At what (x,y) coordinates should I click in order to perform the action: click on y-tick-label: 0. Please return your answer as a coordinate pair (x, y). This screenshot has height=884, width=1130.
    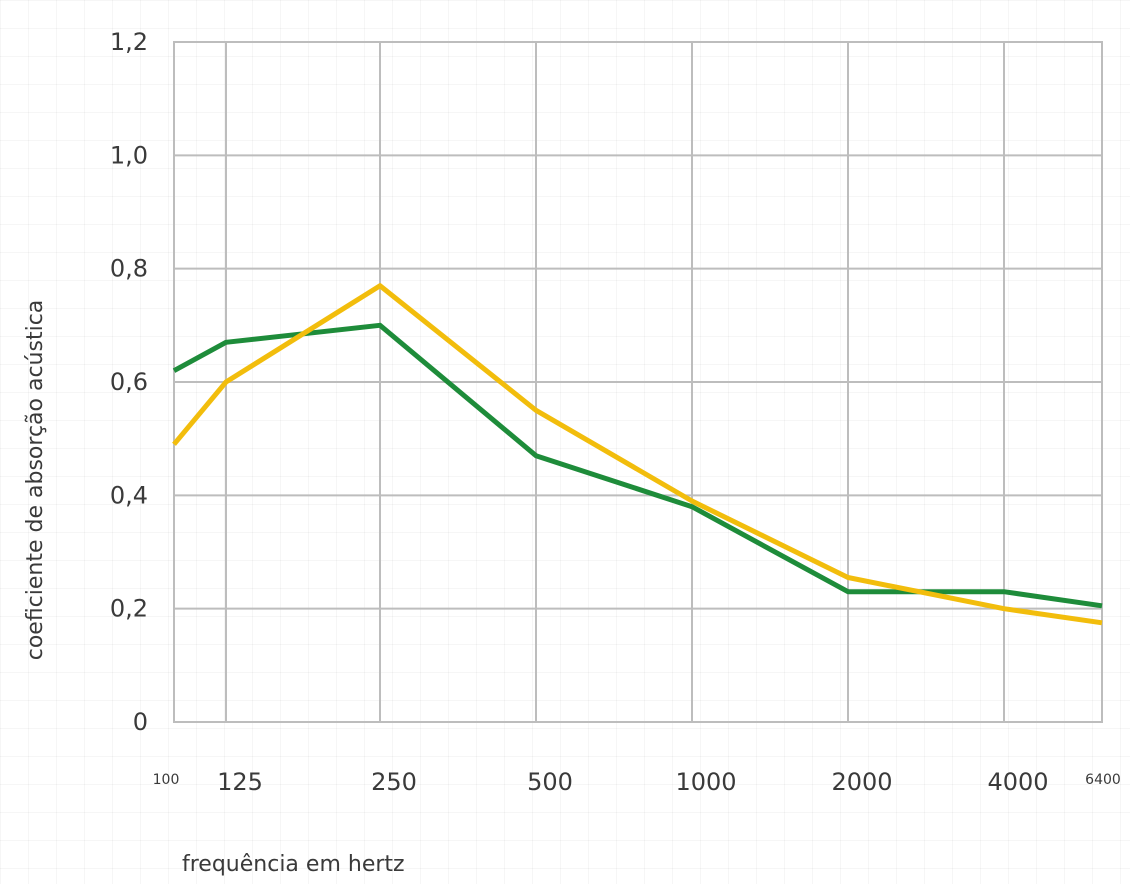
    Looking at the image, I should click on (140, 722).